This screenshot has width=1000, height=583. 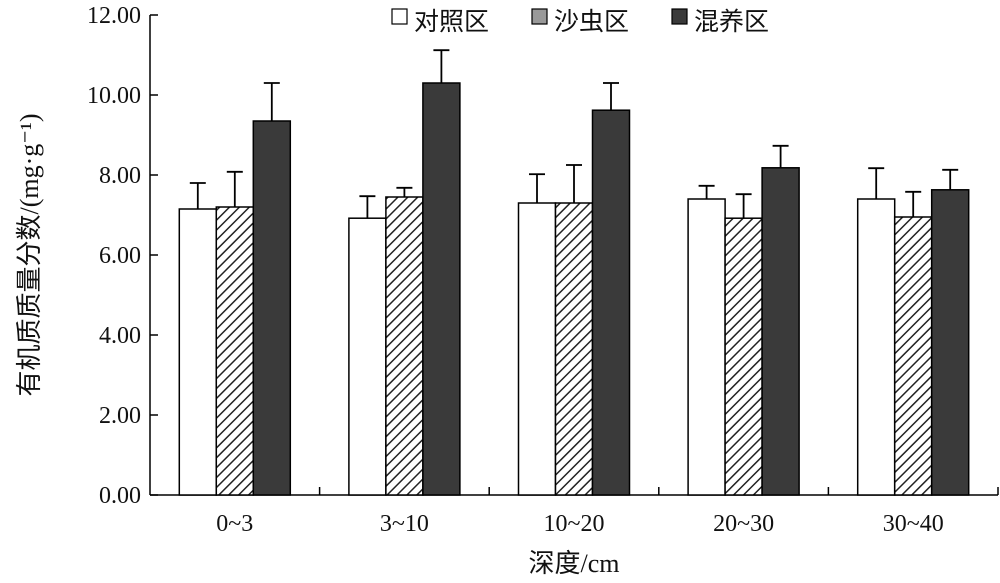 What do you see at coordinates (591, 22) in the screenshot?
I see `legend-label: 沙虫区` at bounding box center [591, 22].